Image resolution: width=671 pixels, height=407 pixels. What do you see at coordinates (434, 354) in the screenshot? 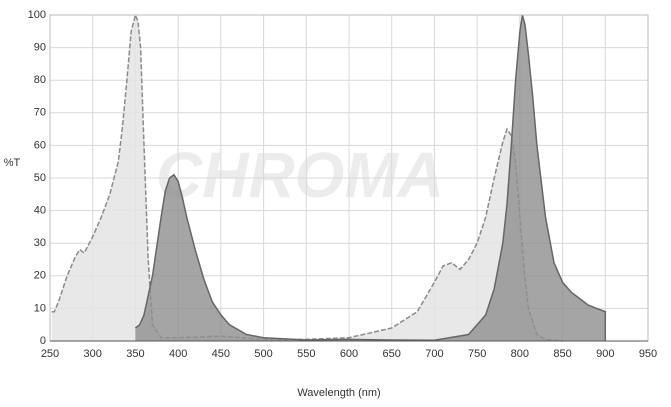
I see `x-tick-label: 700` at bounding box center [434, 354].